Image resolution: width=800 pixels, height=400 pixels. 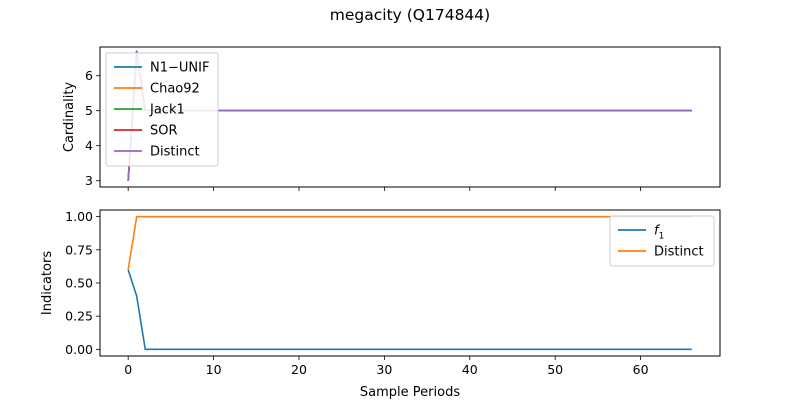 I want to click on x-tick-label: 60, so click(x=641, y=369).